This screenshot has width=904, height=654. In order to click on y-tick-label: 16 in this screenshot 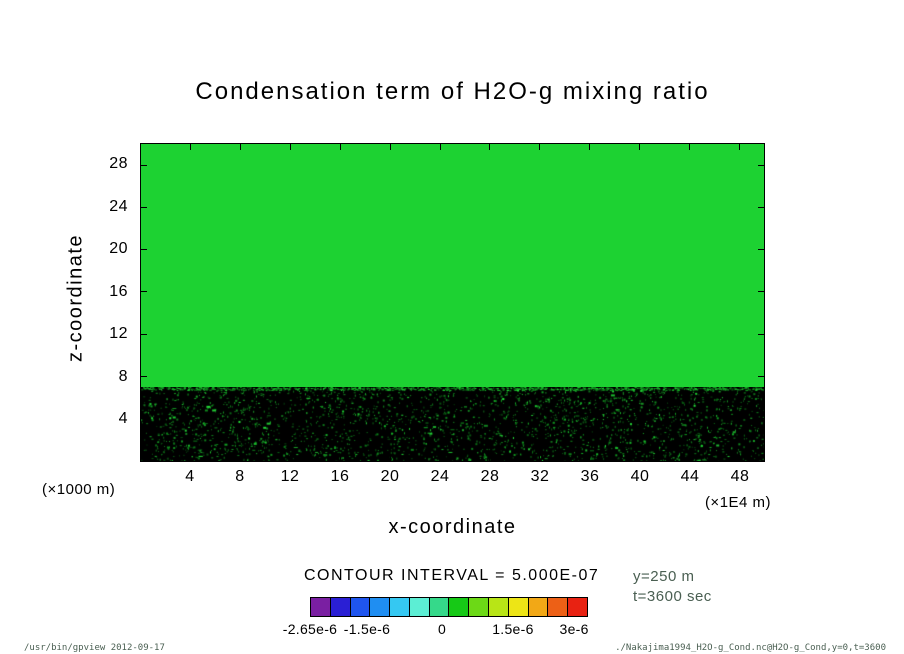, I will do `click(118, 291)`.